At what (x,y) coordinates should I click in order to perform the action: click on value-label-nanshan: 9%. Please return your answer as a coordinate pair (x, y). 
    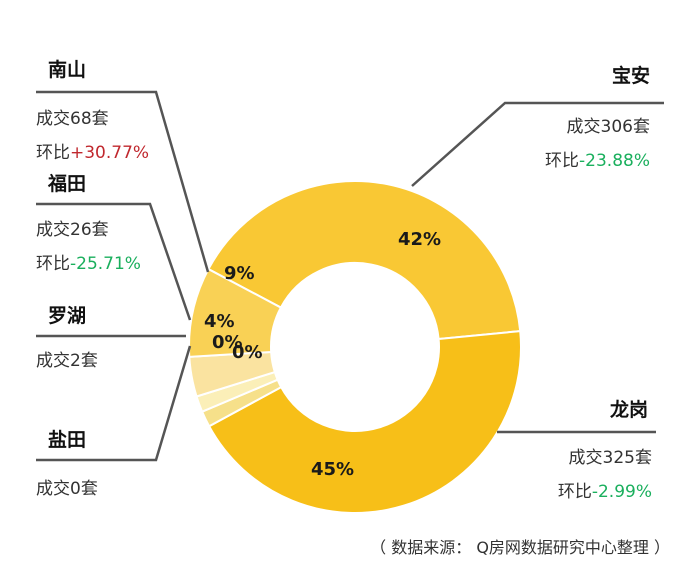
    Looking at the image, I should click on (239, 273).